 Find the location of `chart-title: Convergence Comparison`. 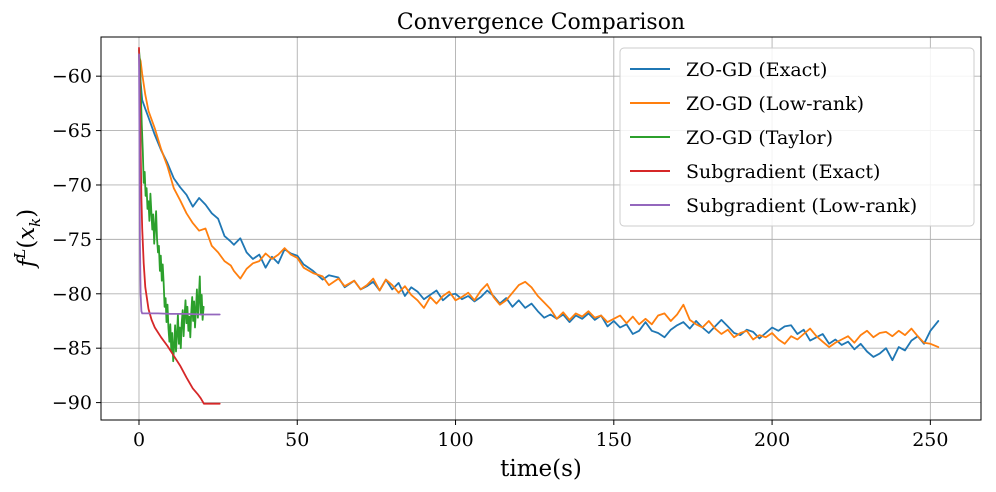

chart-title: Convergence Comparison is located at coordinates (541, 22).